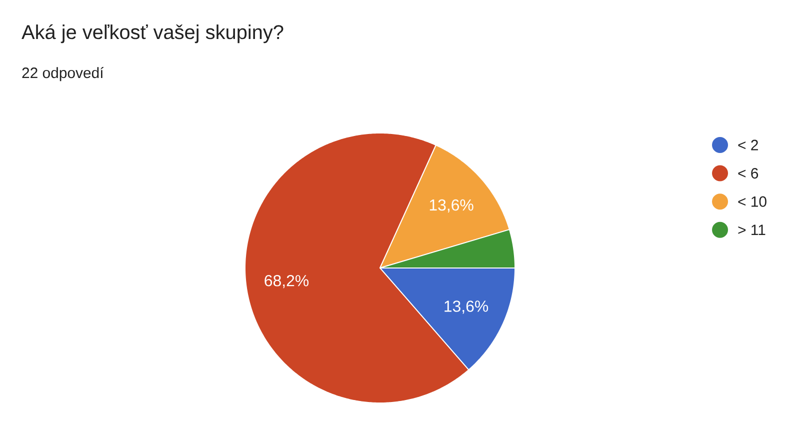 Image resolution: width=804 pixels, height=428 pixels. What do you see at coordinates (752, 230) in the screenshot?
I see `legend-label: > 11` at bounding box center [752, 230].